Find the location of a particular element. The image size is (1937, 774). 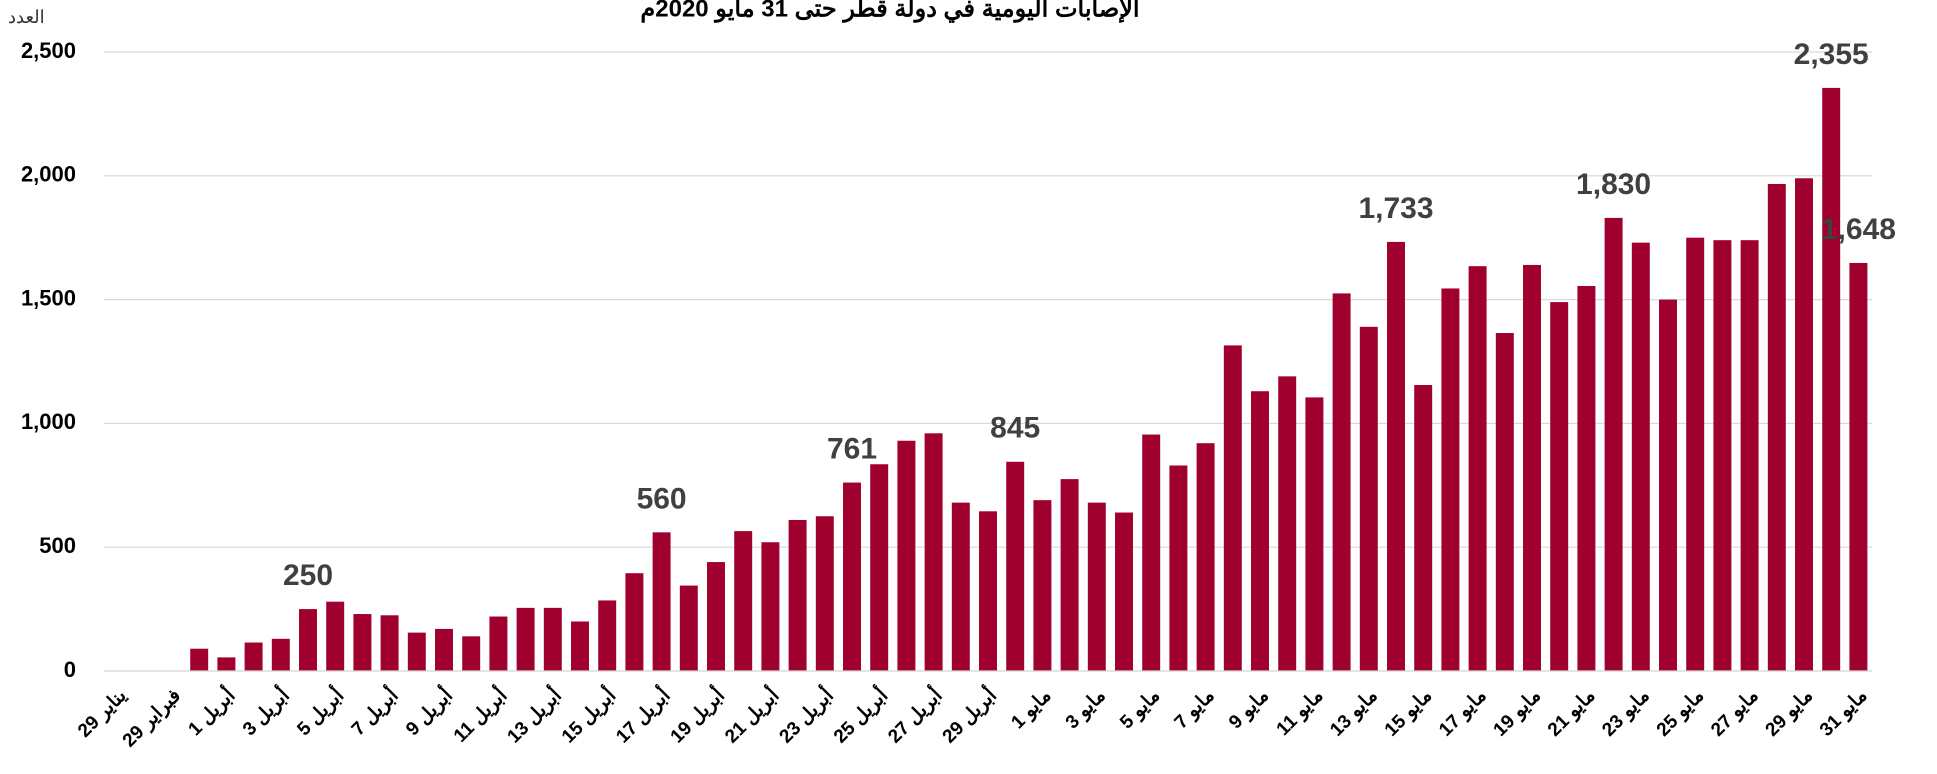

x-tick-label: 17 مايو is located at coordinates (1463, 713).